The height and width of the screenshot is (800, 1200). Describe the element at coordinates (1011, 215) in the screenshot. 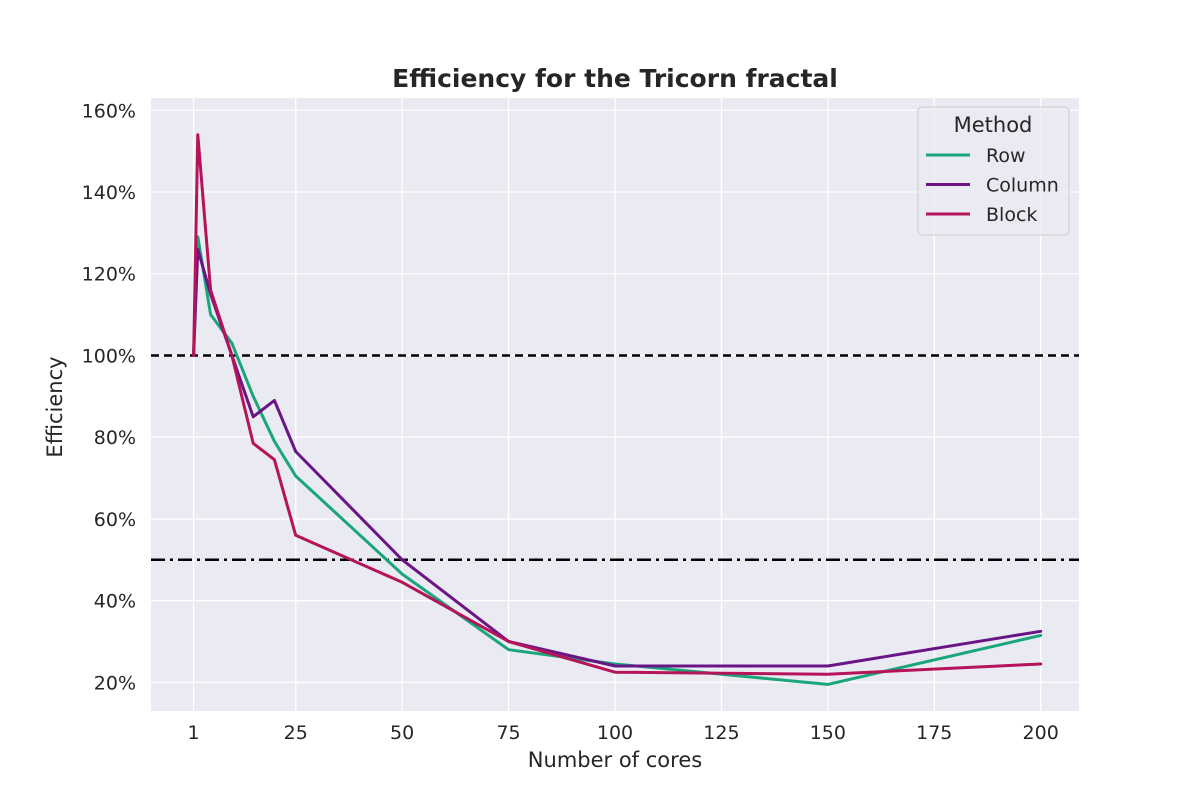

I see `legend-label-block: Block` at that location.